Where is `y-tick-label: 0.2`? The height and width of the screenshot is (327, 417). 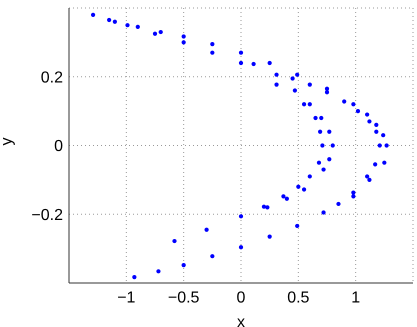
y-tick-label: 0.2 is located at coordinates (52, 77).